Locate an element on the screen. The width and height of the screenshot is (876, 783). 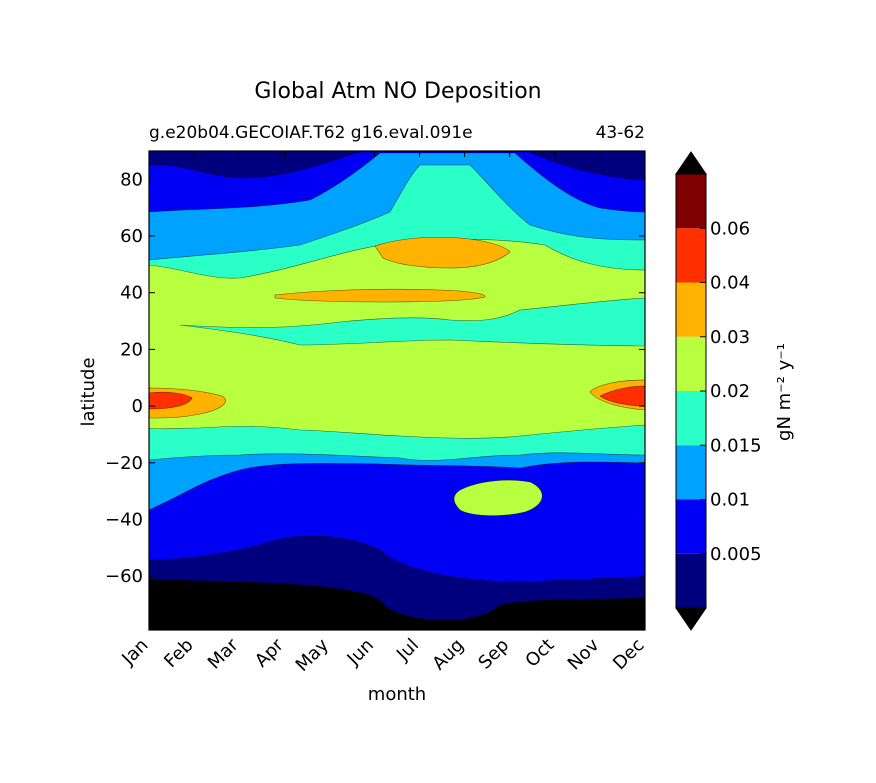
x-axis-label: month is located at coordinates (397, 694).